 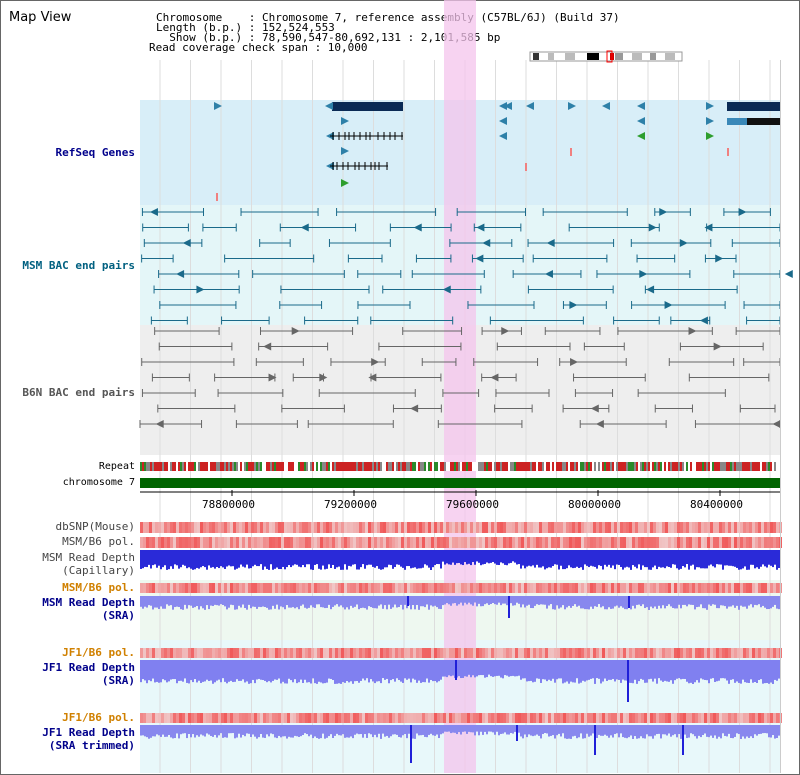 I want to click on track-label-msm-b6-pol-1: MSM/B6 pol., so click(x=98, y=541).